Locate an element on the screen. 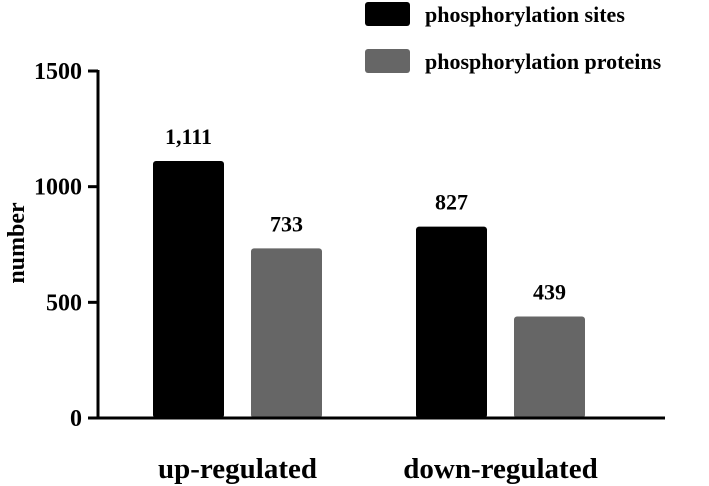 This screenshot has width=709, height=486. bar-phosphorylation-sites-up-regulated is located at coordinates (188, 289).